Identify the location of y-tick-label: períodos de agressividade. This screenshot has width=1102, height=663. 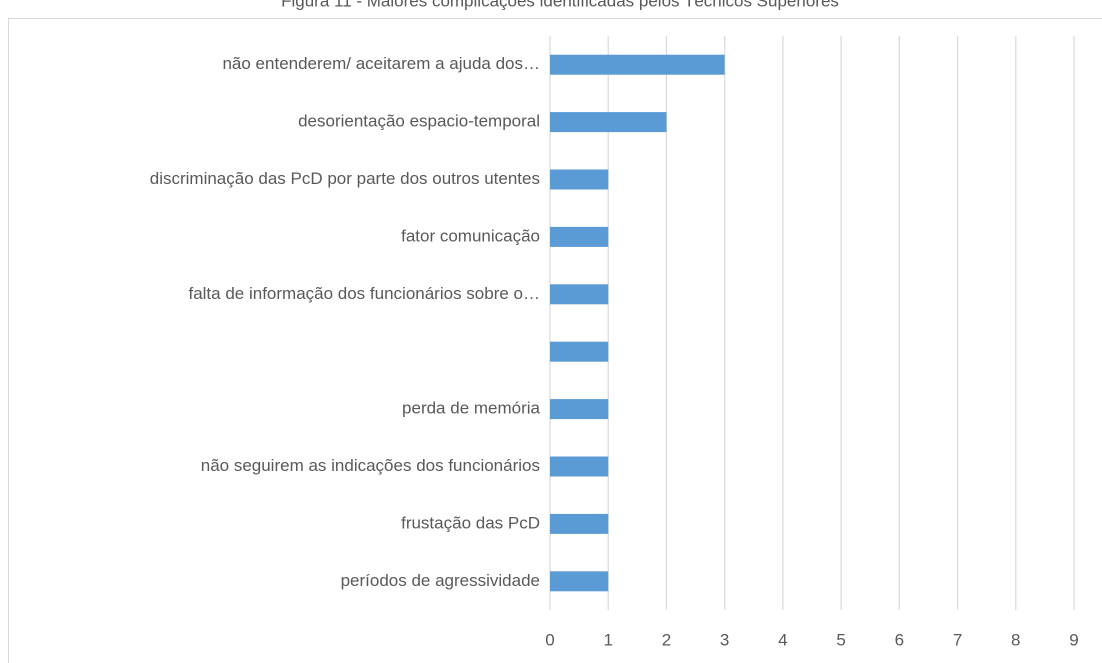
(440, 580).